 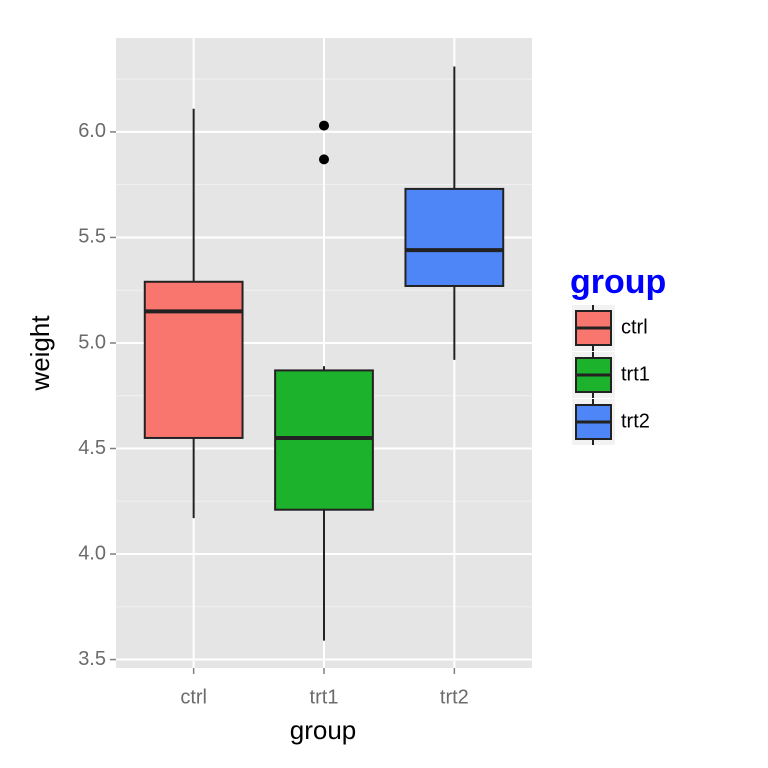 I want to click on legend-label: trt1, so click(x=635, y=374).